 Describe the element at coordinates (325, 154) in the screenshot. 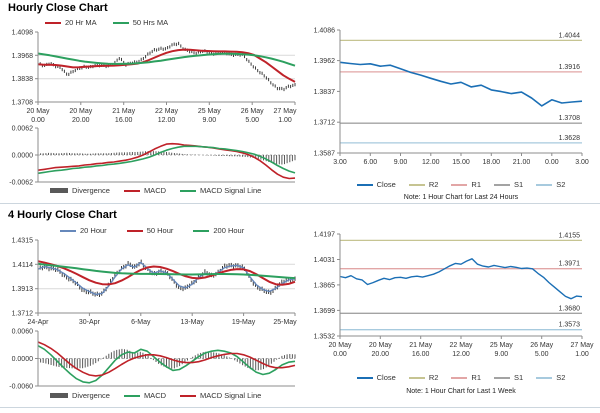

I see `svg-text: 1.3587` at that location.